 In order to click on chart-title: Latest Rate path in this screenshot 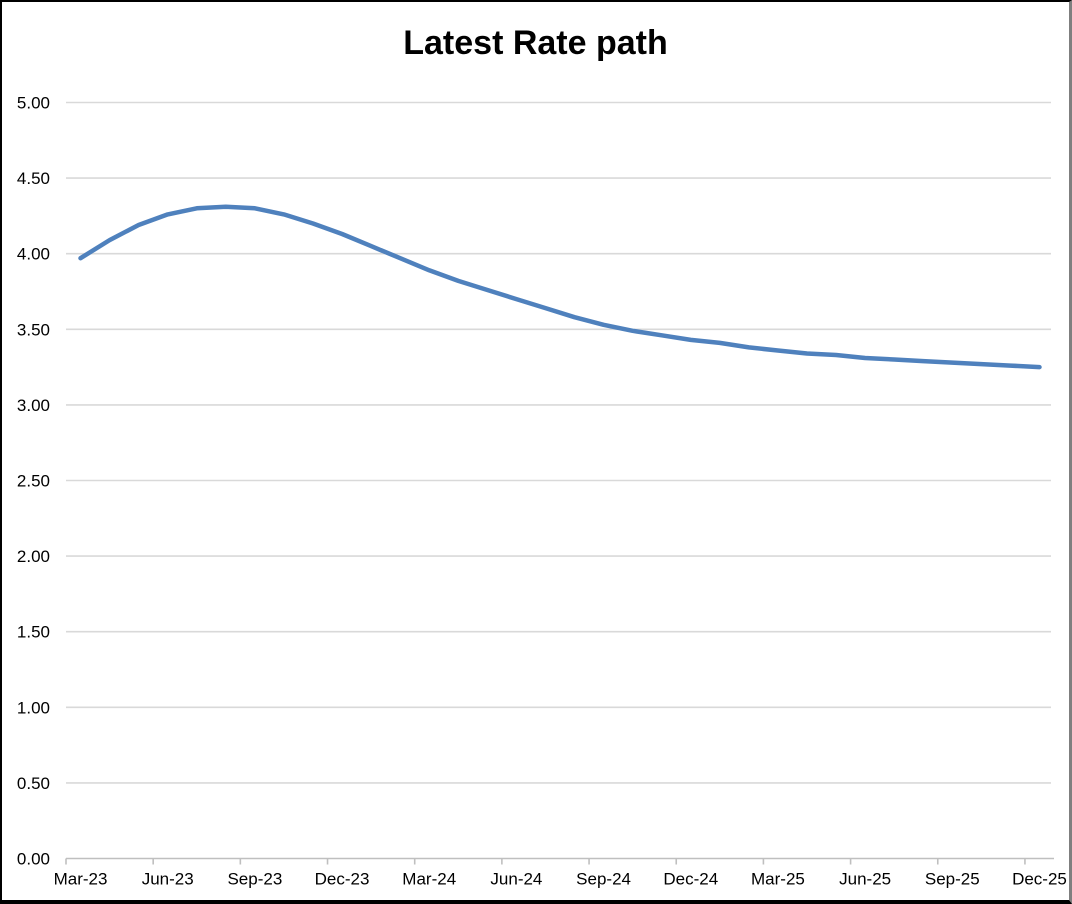, I will do `click(535, 43)`.